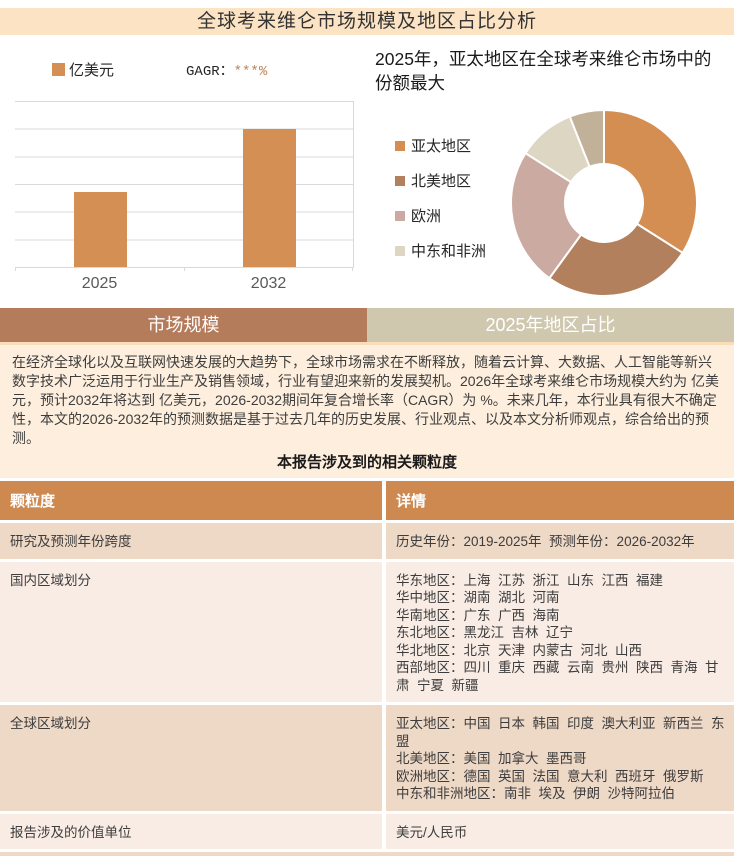 The height and width of the screenshot is (856, 734). I want to click on bar-legend-label: 亿美元, so click(92, 70).